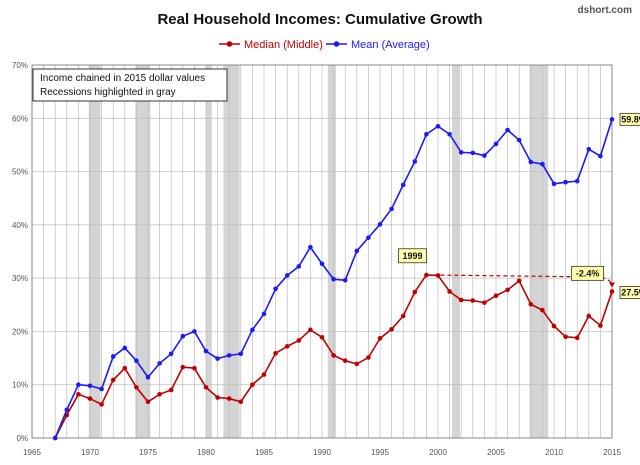  I want to click on median-end-value-label: 27.5%, so click(630, 293).